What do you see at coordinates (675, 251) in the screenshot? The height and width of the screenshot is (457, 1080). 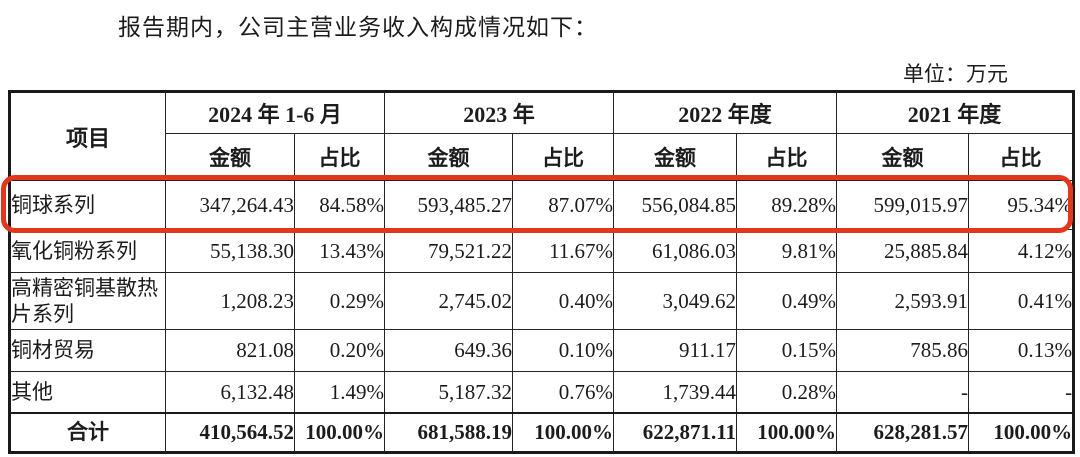 I see `cell-amount: 61,086.03` at bounding box center [675, 251].